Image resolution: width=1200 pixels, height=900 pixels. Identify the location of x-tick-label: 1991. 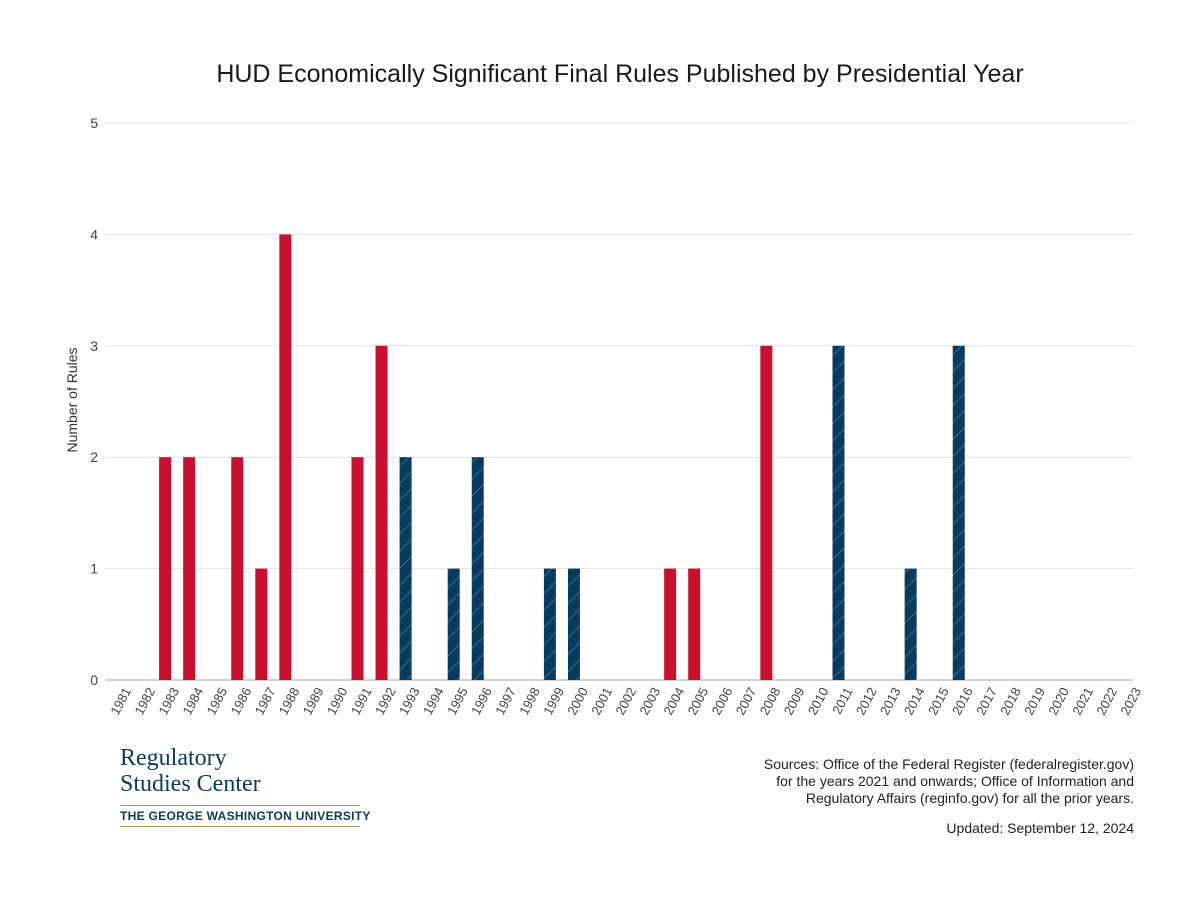
(361, 701).